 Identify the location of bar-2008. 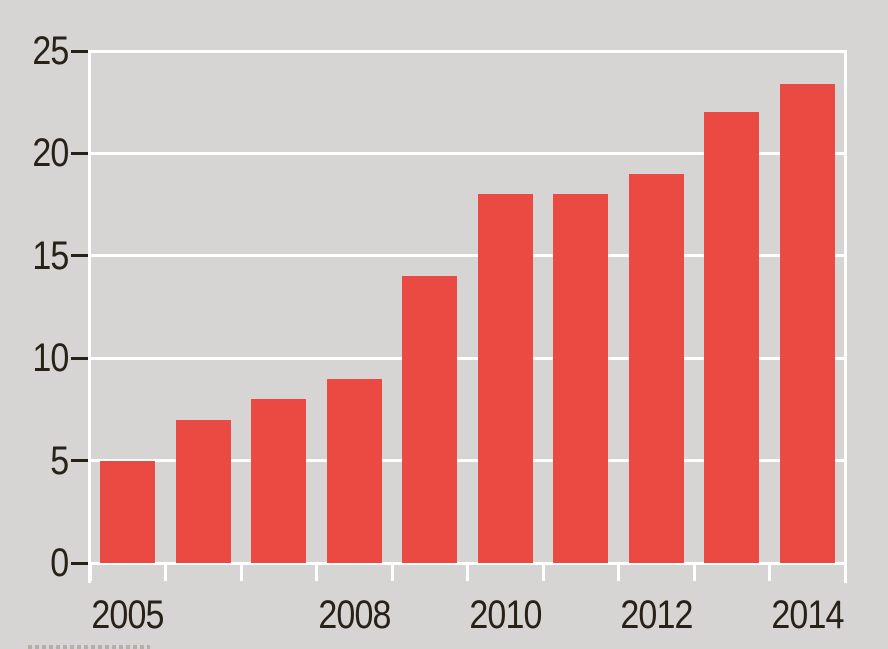
(354, 470).